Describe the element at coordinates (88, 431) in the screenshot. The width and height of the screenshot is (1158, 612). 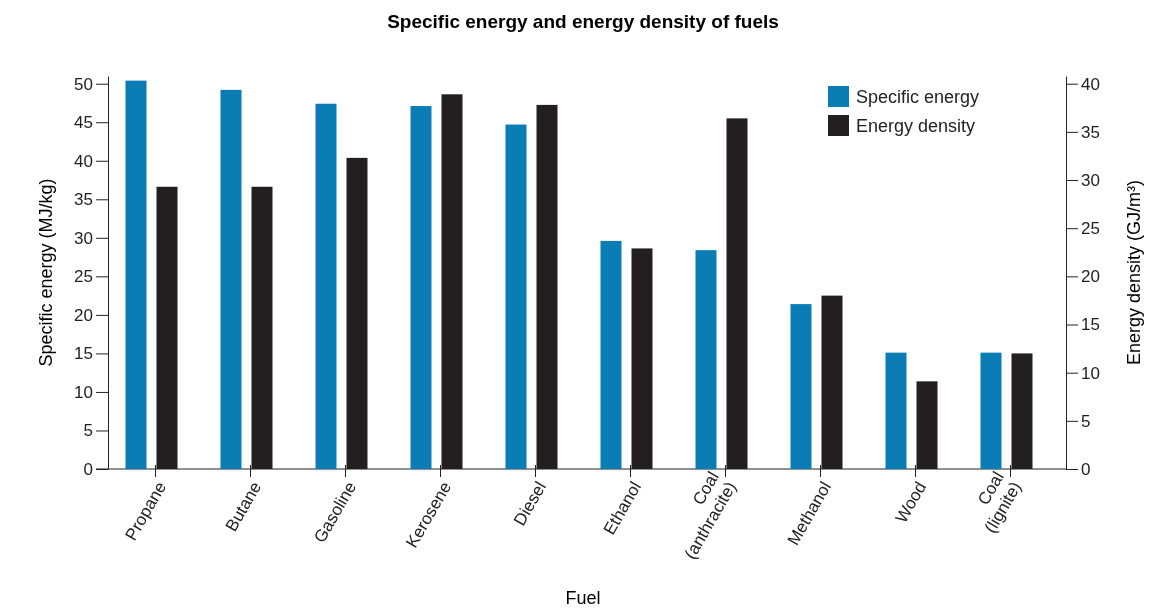
I see `y-tick-label: 5` at that location.